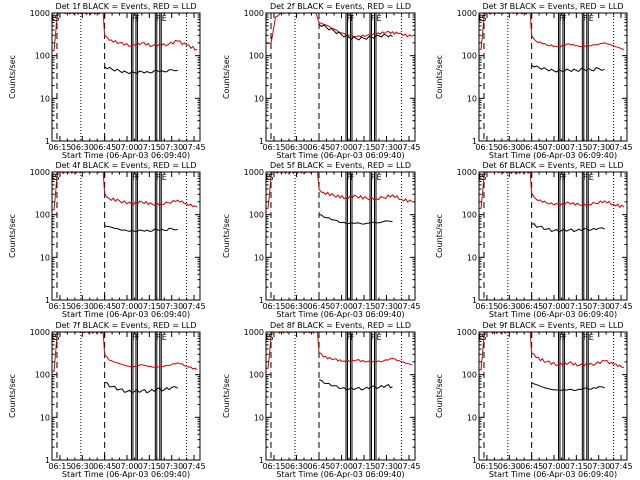  What do you see at coordinates (125, 6) in the screenshot?
I see `panel-title: Det 1f BLACK = Events, RED = LLD` at bounding box center [125, 6].